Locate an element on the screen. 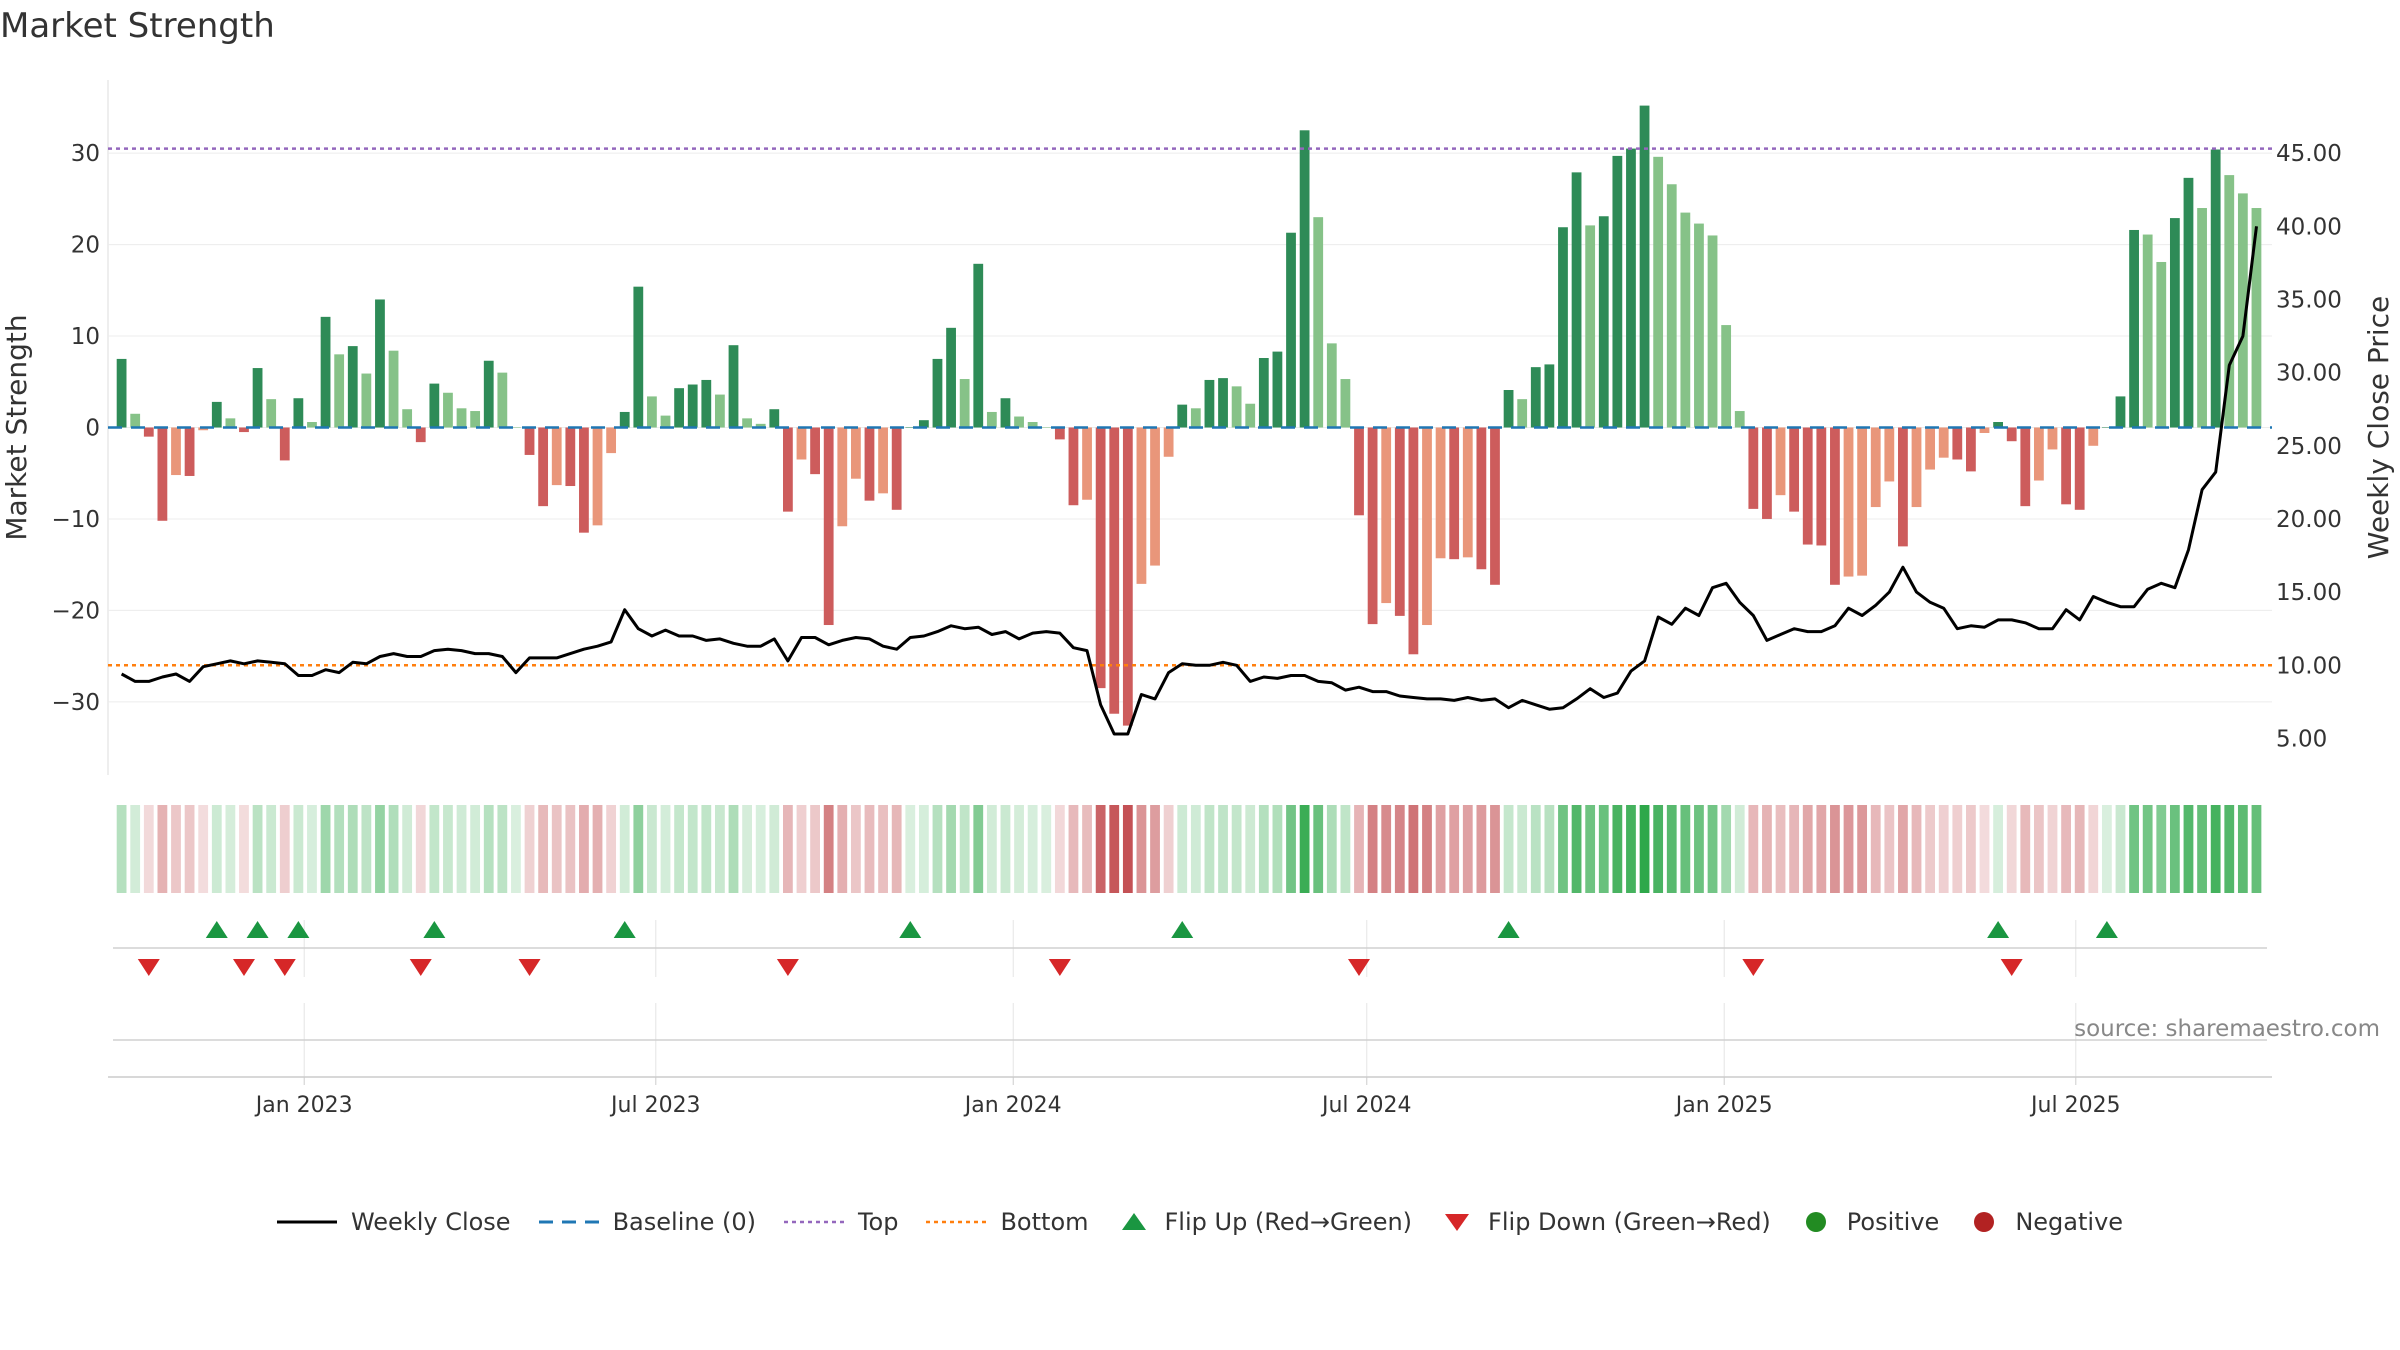  flip-up-marker is located at coordinates (434, 929).